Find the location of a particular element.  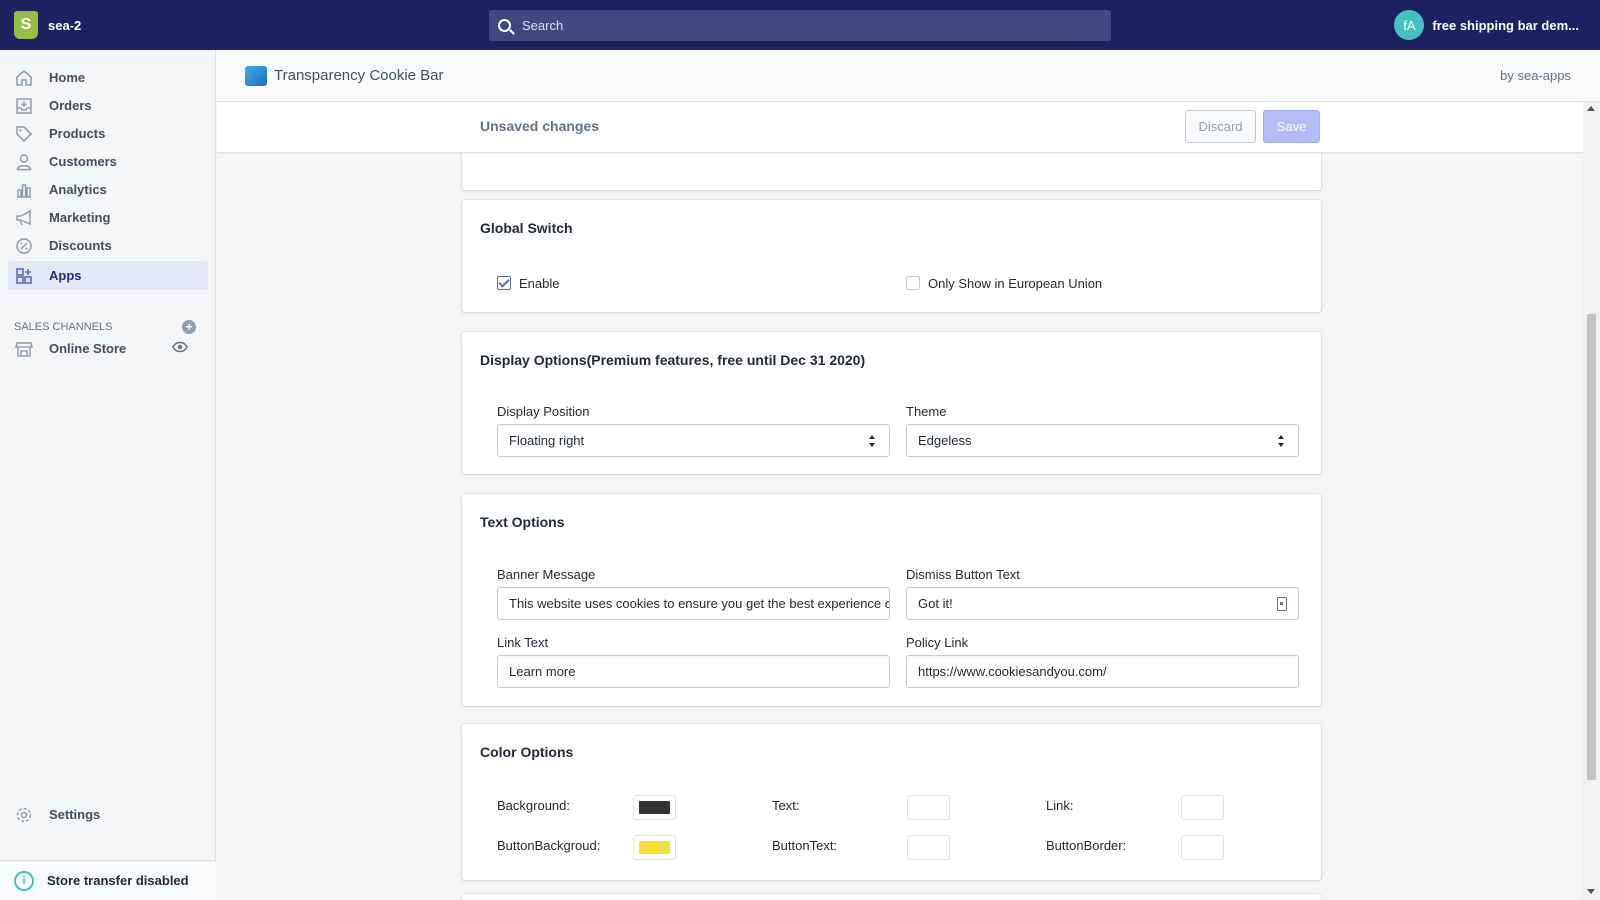

text-color-fill is located at coordinates (928, 807).